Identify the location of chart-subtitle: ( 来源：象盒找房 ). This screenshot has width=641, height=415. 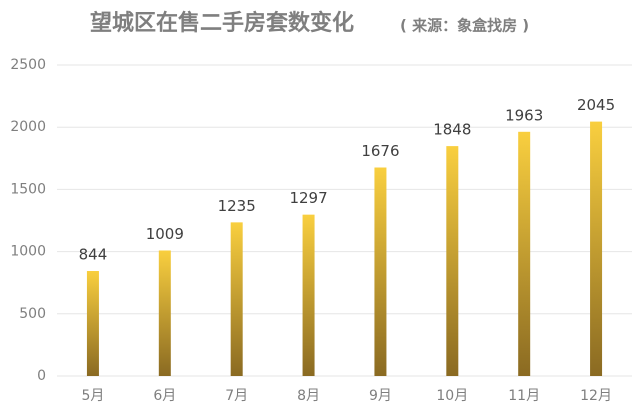
(464, 26).